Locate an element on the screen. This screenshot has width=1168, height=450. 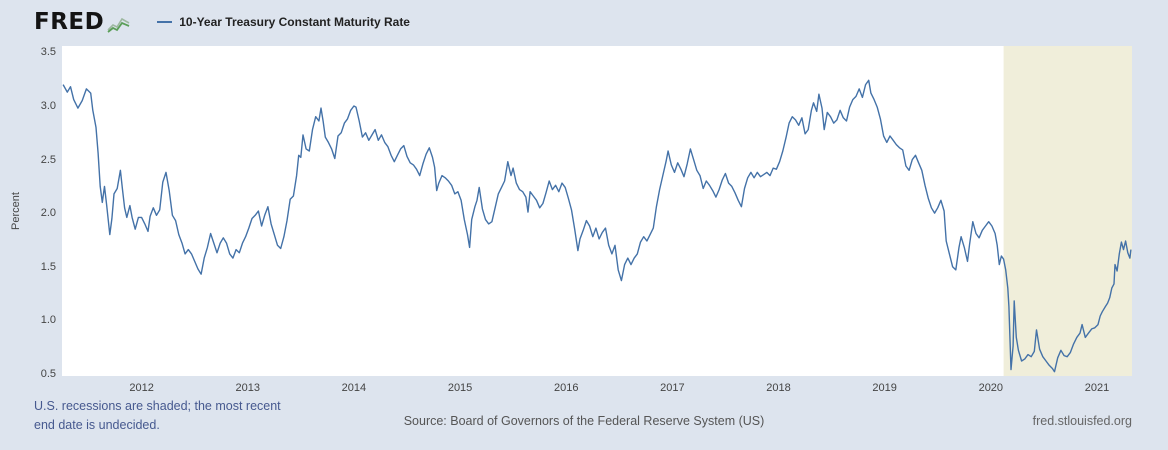
y-tick-label: 3.0 is located at coordinates (48, 106).